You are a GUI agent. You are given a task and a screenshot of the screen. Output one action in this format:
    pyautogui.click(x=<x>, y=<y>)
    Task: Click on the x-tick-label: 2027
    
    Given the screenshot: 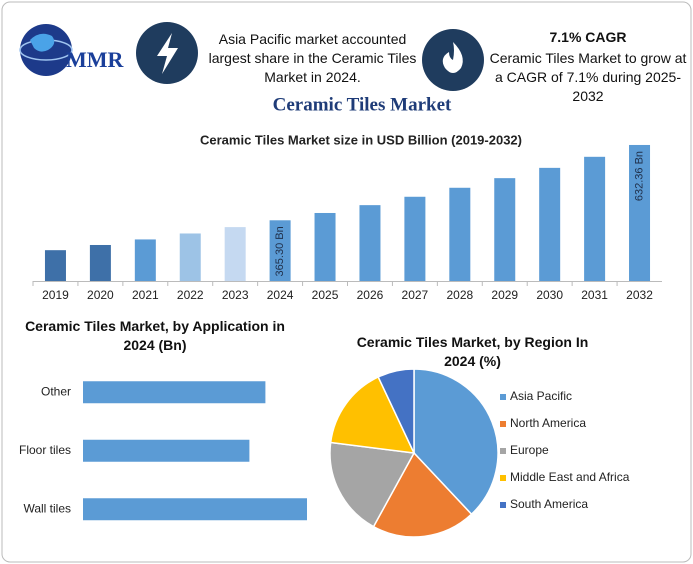 What is the action you would take?
    pyautogui.click(x=415, y=295)
    